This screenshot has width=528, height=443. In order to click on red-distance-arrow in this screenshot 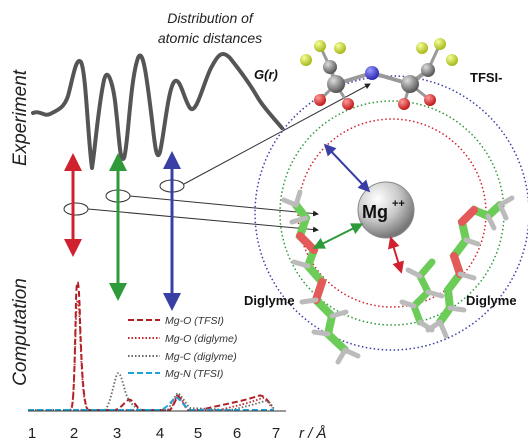, I will do `click(396, 255)`.